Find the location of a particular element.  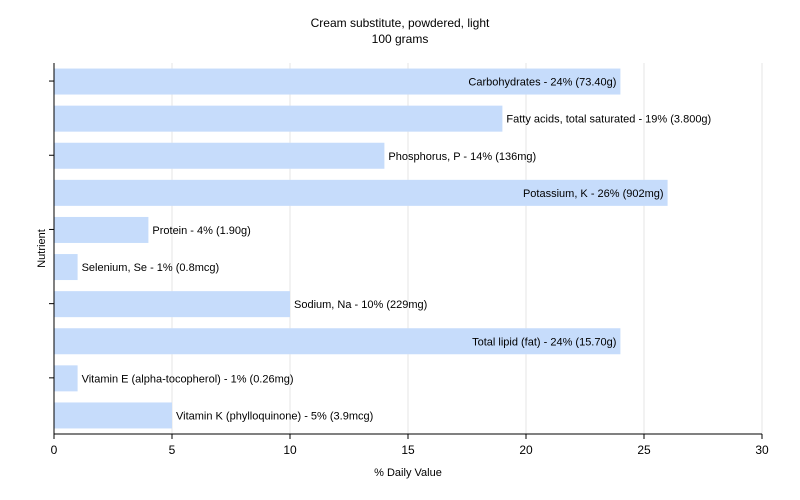

x-tick-label: 10 is located at coordinates (290, 450).